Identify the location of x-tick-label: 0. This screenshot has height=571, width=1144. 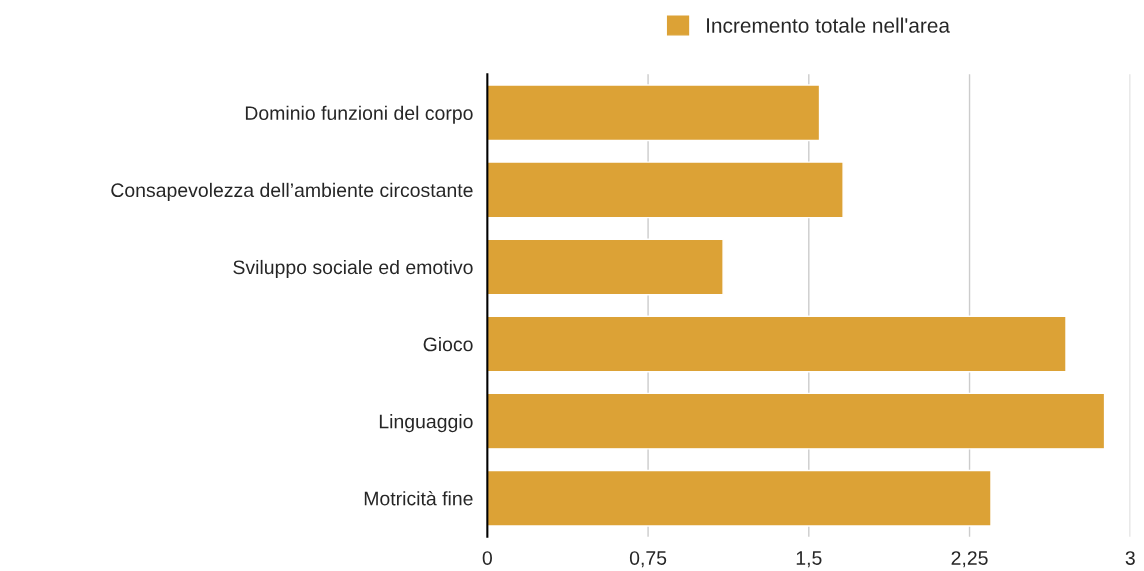
(487, 558).